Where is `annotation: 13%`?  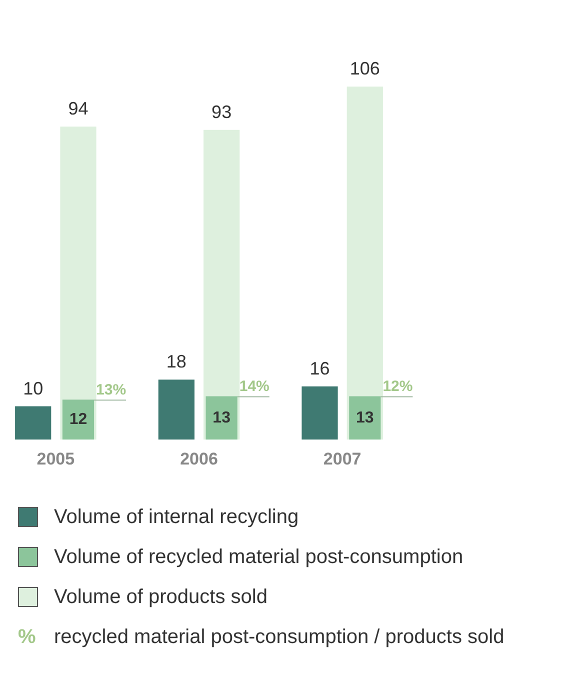 annotation: 13% is located at coordinates (111, 389).